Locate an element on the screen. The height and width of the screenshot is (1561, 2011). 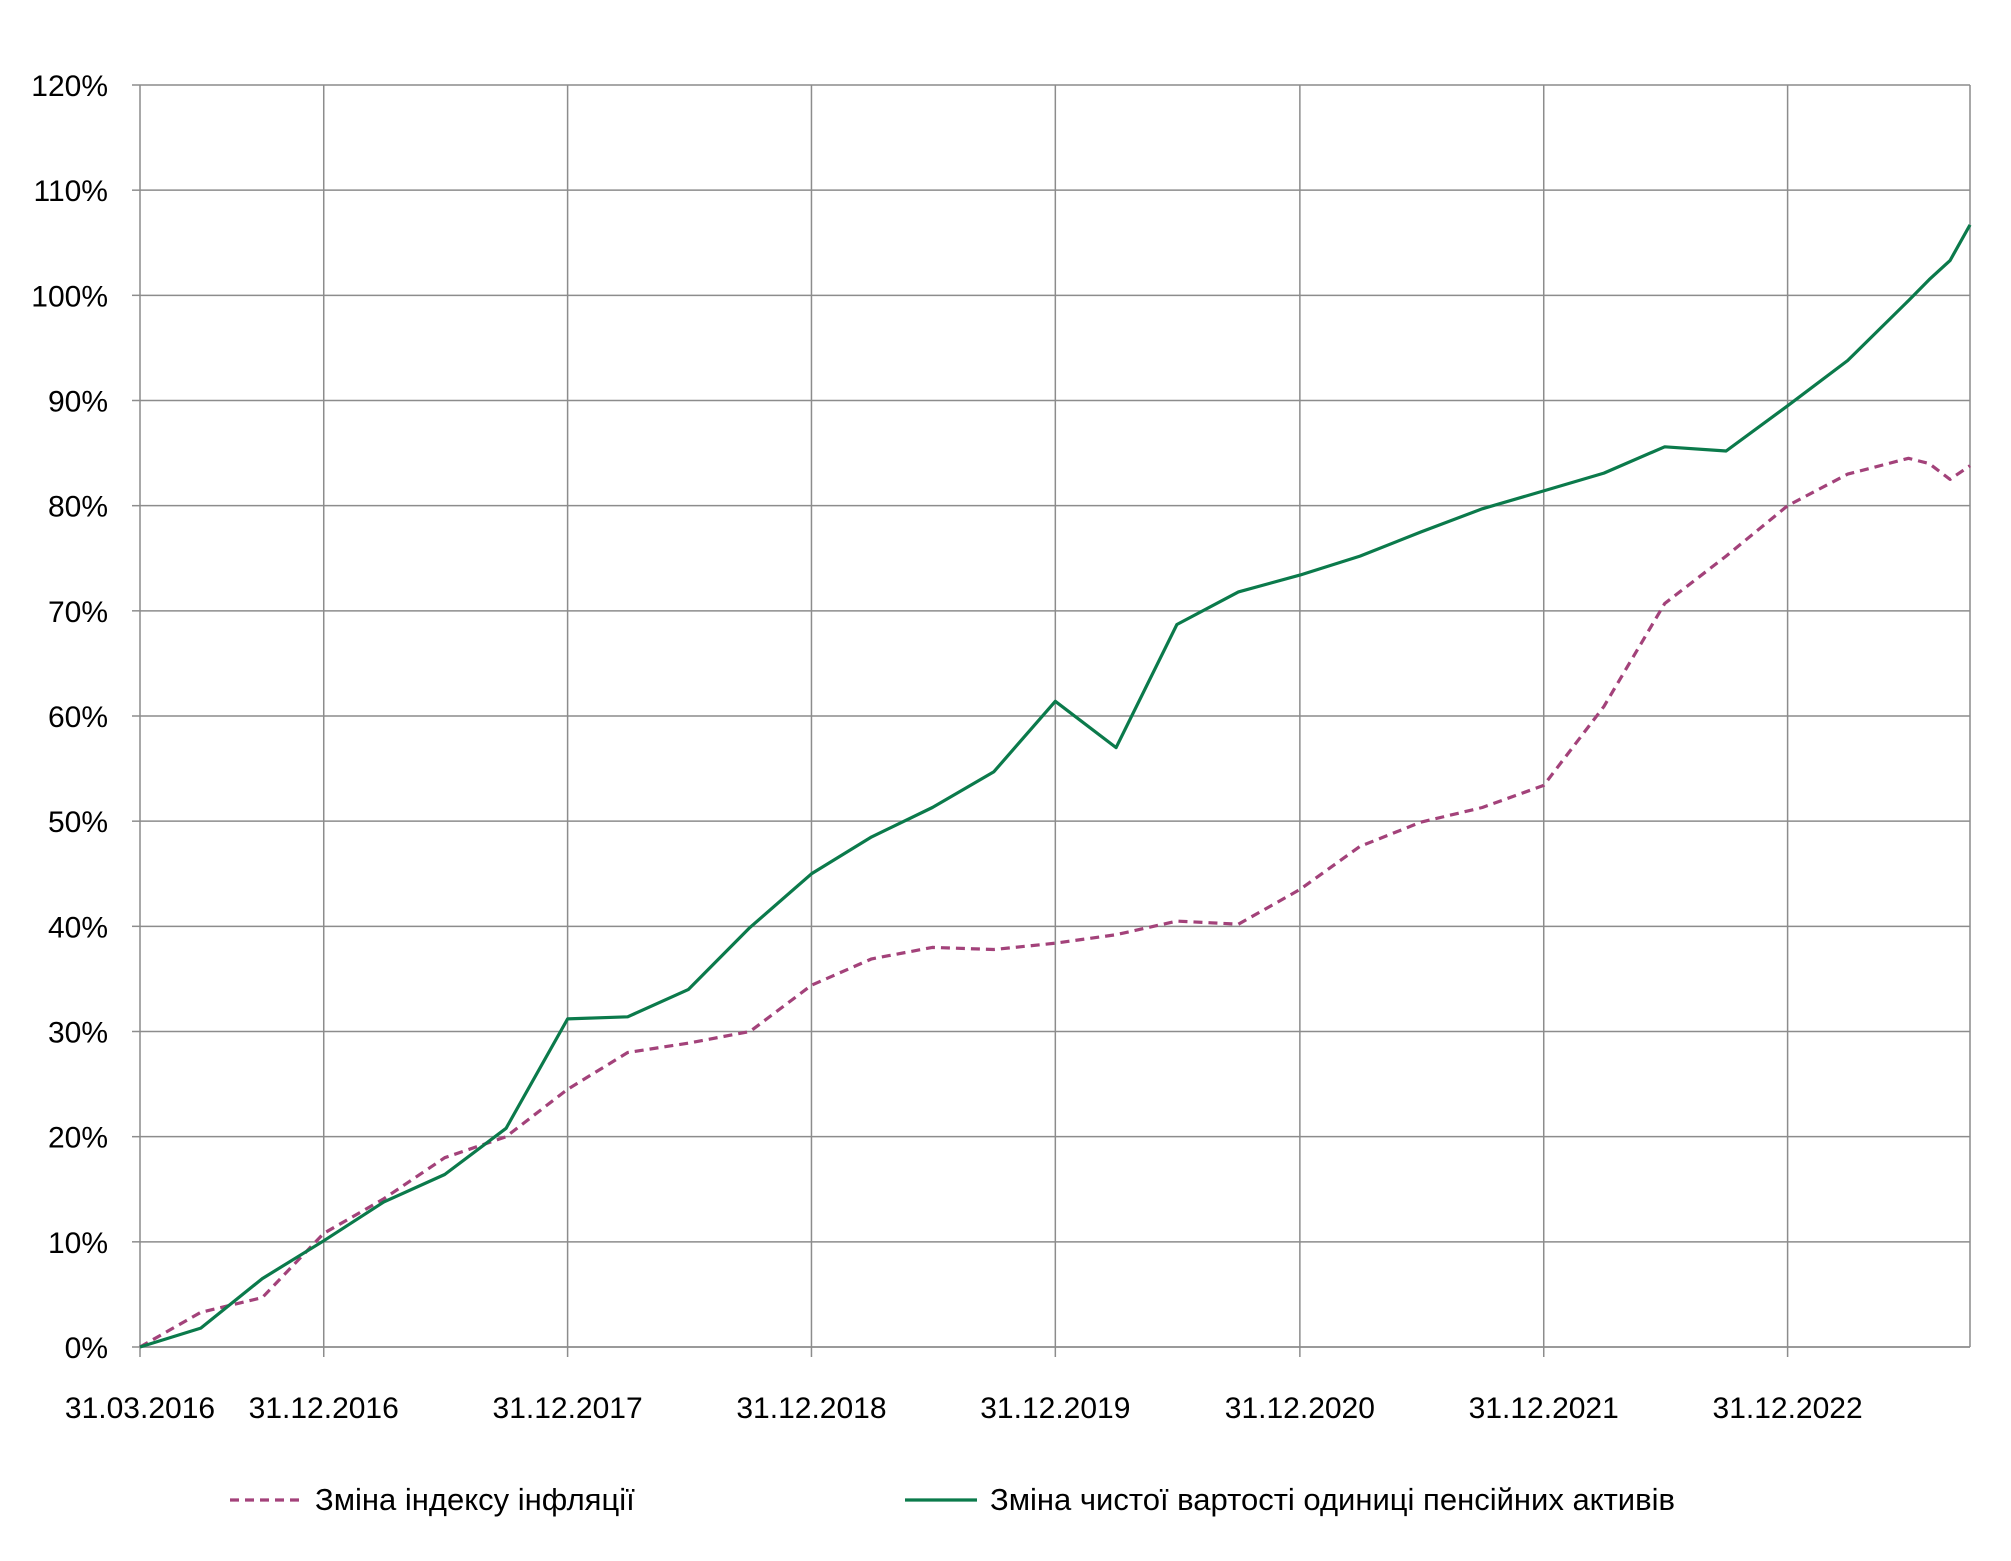
x-tick-label: 31.12.2017 is located at coordinates (568, 1408).